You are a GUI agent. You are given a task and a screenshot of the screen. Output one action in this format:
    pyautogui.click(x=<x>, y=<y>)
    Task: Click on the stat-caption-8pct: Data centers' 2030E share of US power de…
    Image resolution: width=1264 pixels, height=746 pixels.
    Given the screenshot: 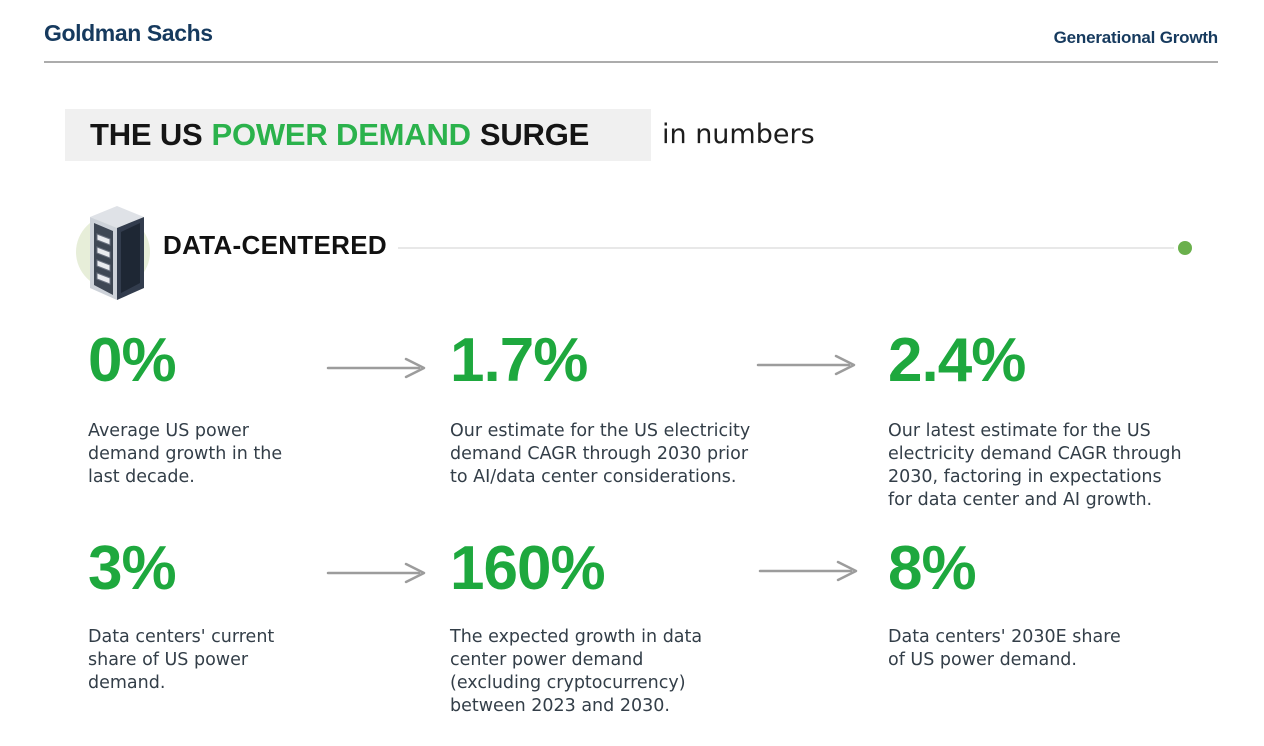 What is the action you would take?
    pyautogui.click(x=1004, y=648)
    